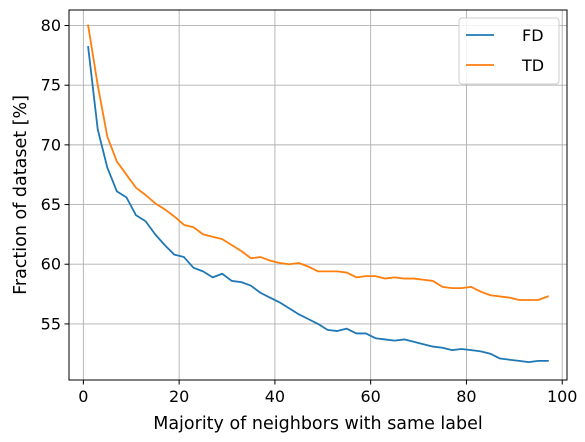  I want to click on x-tick-label: 20, so click(179, 396).